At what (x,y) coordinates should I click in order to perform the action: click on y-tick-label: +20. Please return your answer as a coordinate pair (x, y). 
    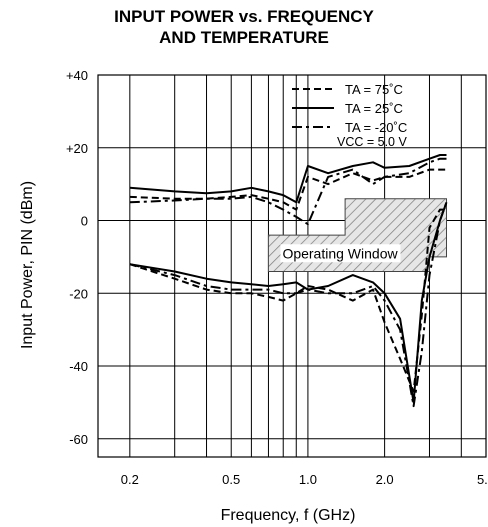
    Looking at the image, I should click on (77, 148).